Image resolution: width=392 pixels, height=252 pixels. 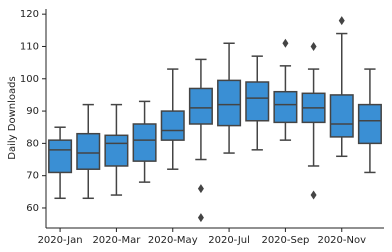 I want to click on x-tick-label: 2020-May, so click(x=173, y=240).